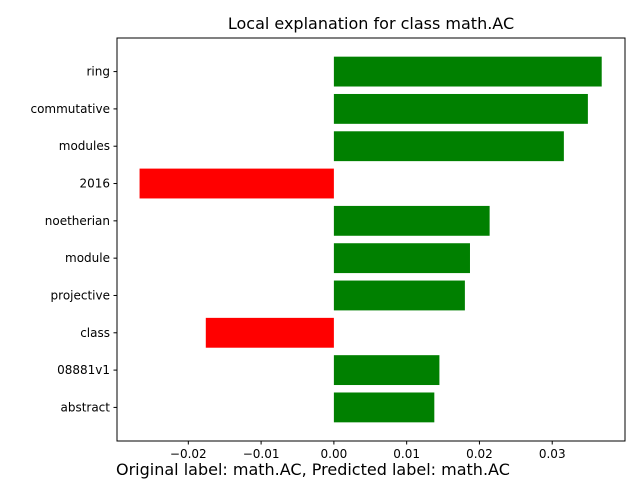  What do you see at coordinates (467, 71) in the screenshot?
I see `bar-ring` at bounding box center [467, 71].